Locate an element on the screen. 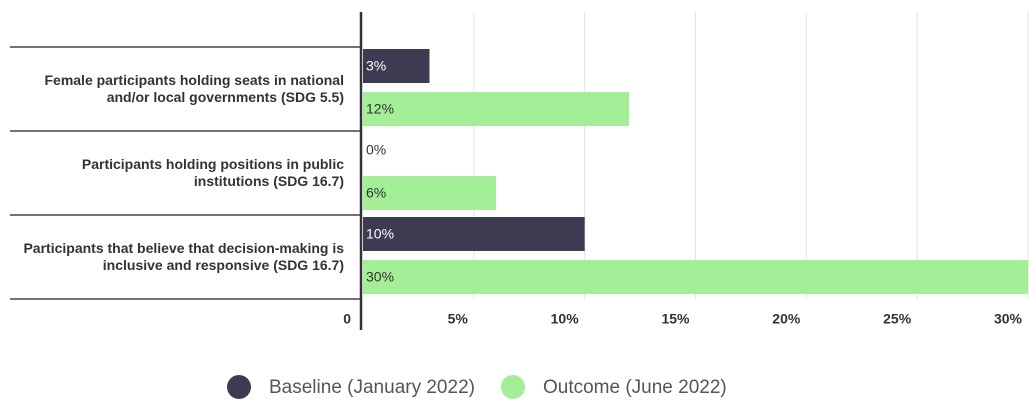 Image resolution: width=1029 pixels, height=400 pixels. x-tick-label: 5% is located at coordinates (458, 319).